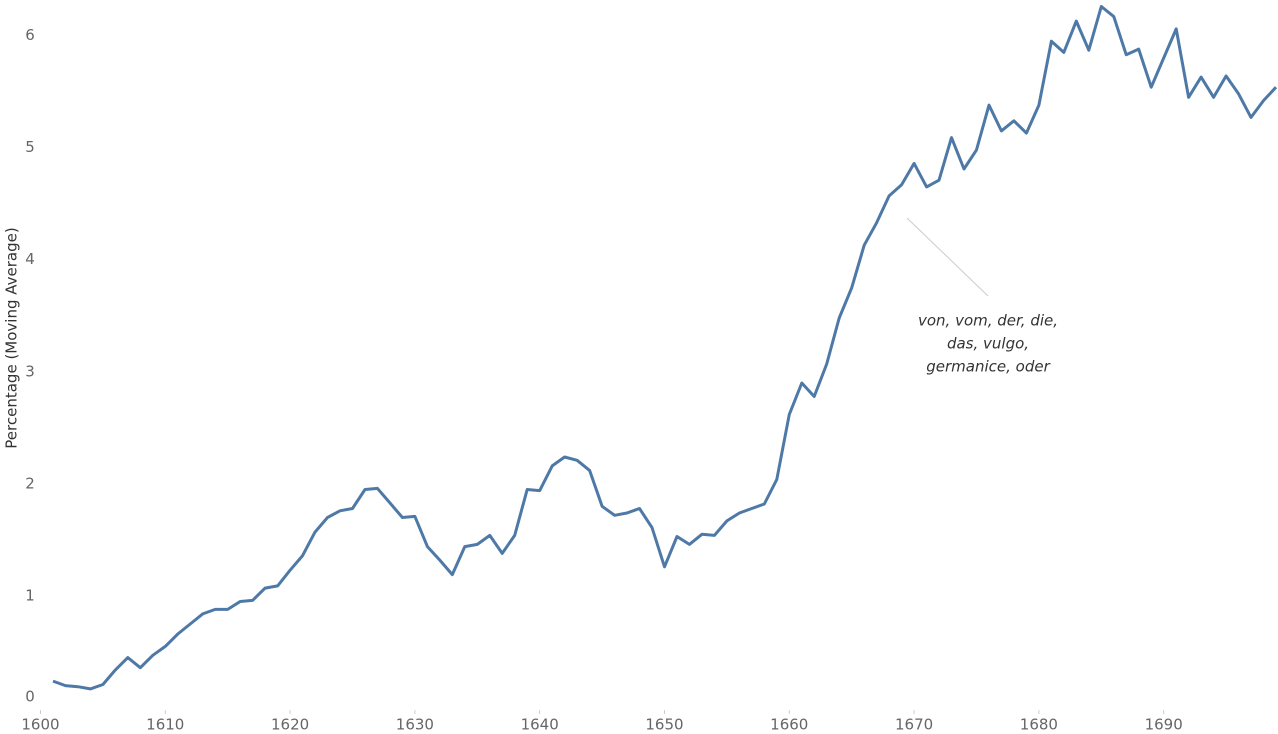 This screenshot has height=734, width=1278. I want to click on y-tick-label: 0, so click(30, 697).